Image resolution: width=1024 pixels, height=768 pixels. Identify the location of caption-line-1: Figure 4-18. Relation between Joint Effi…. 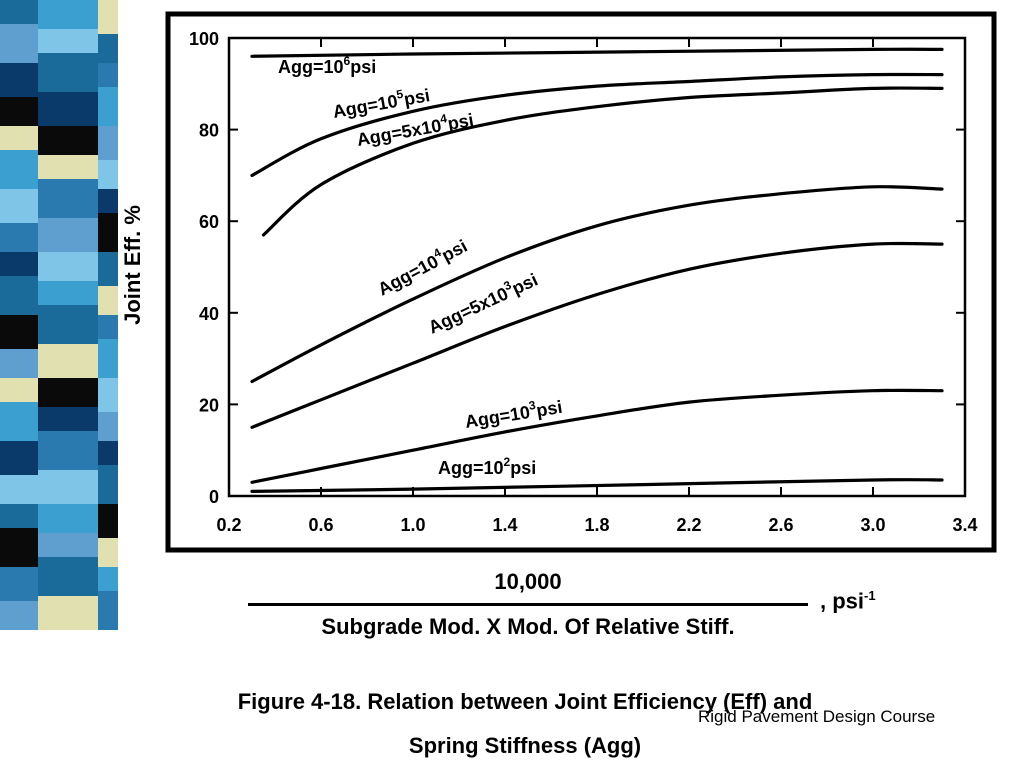
(525, 701).